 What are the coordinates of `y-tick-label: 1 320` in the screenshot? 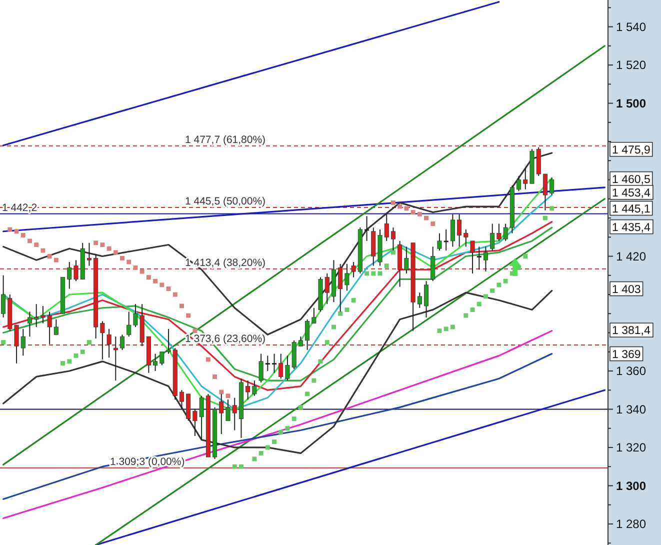 It's located at (631, 447).